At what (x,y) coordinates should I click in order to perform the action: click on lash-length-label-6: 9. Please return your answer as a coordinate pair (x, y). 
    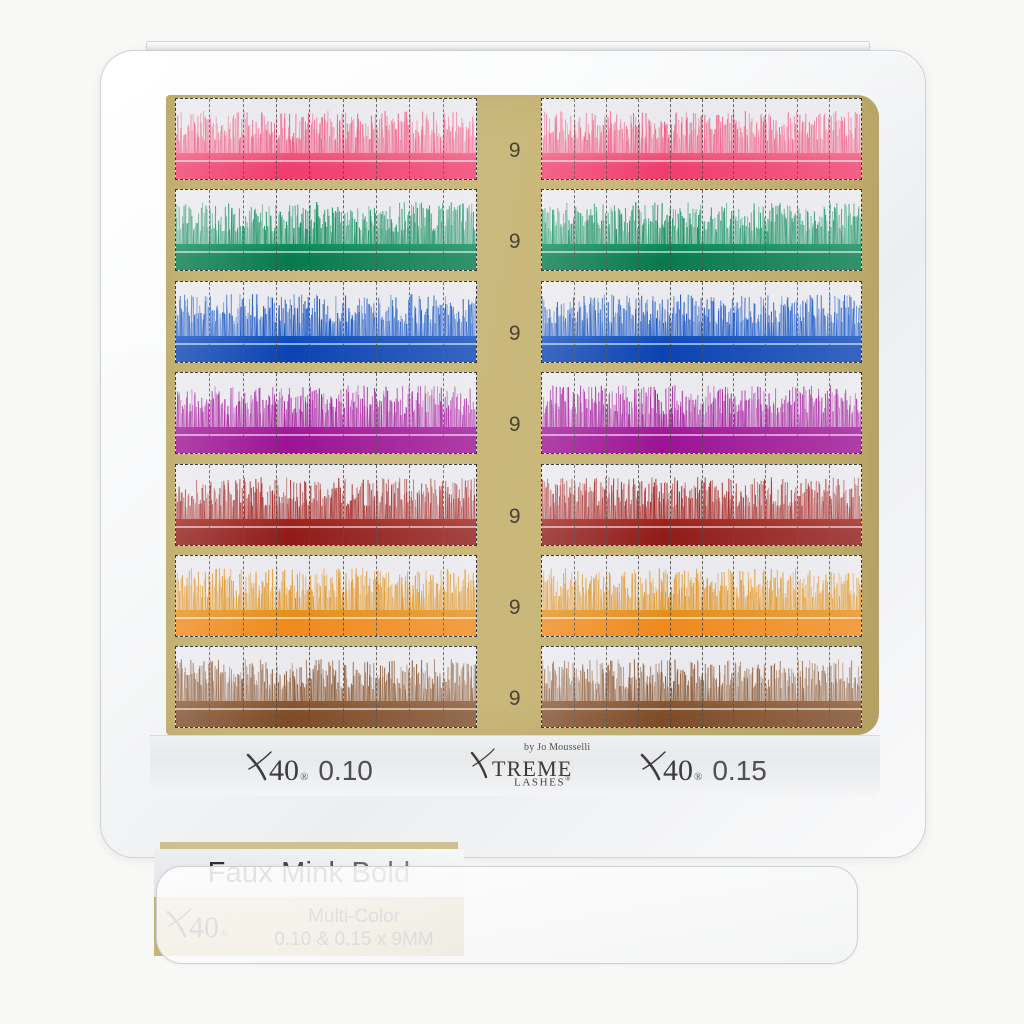
    Looking at the image, I should click on (515, 607).